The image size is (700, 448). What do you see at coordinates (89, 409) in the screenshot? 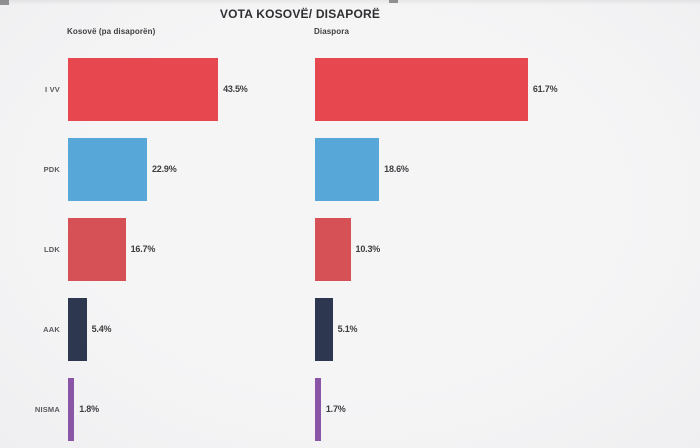
I see `bar-value-label: 1.8%` at bounding box center [89, 409].